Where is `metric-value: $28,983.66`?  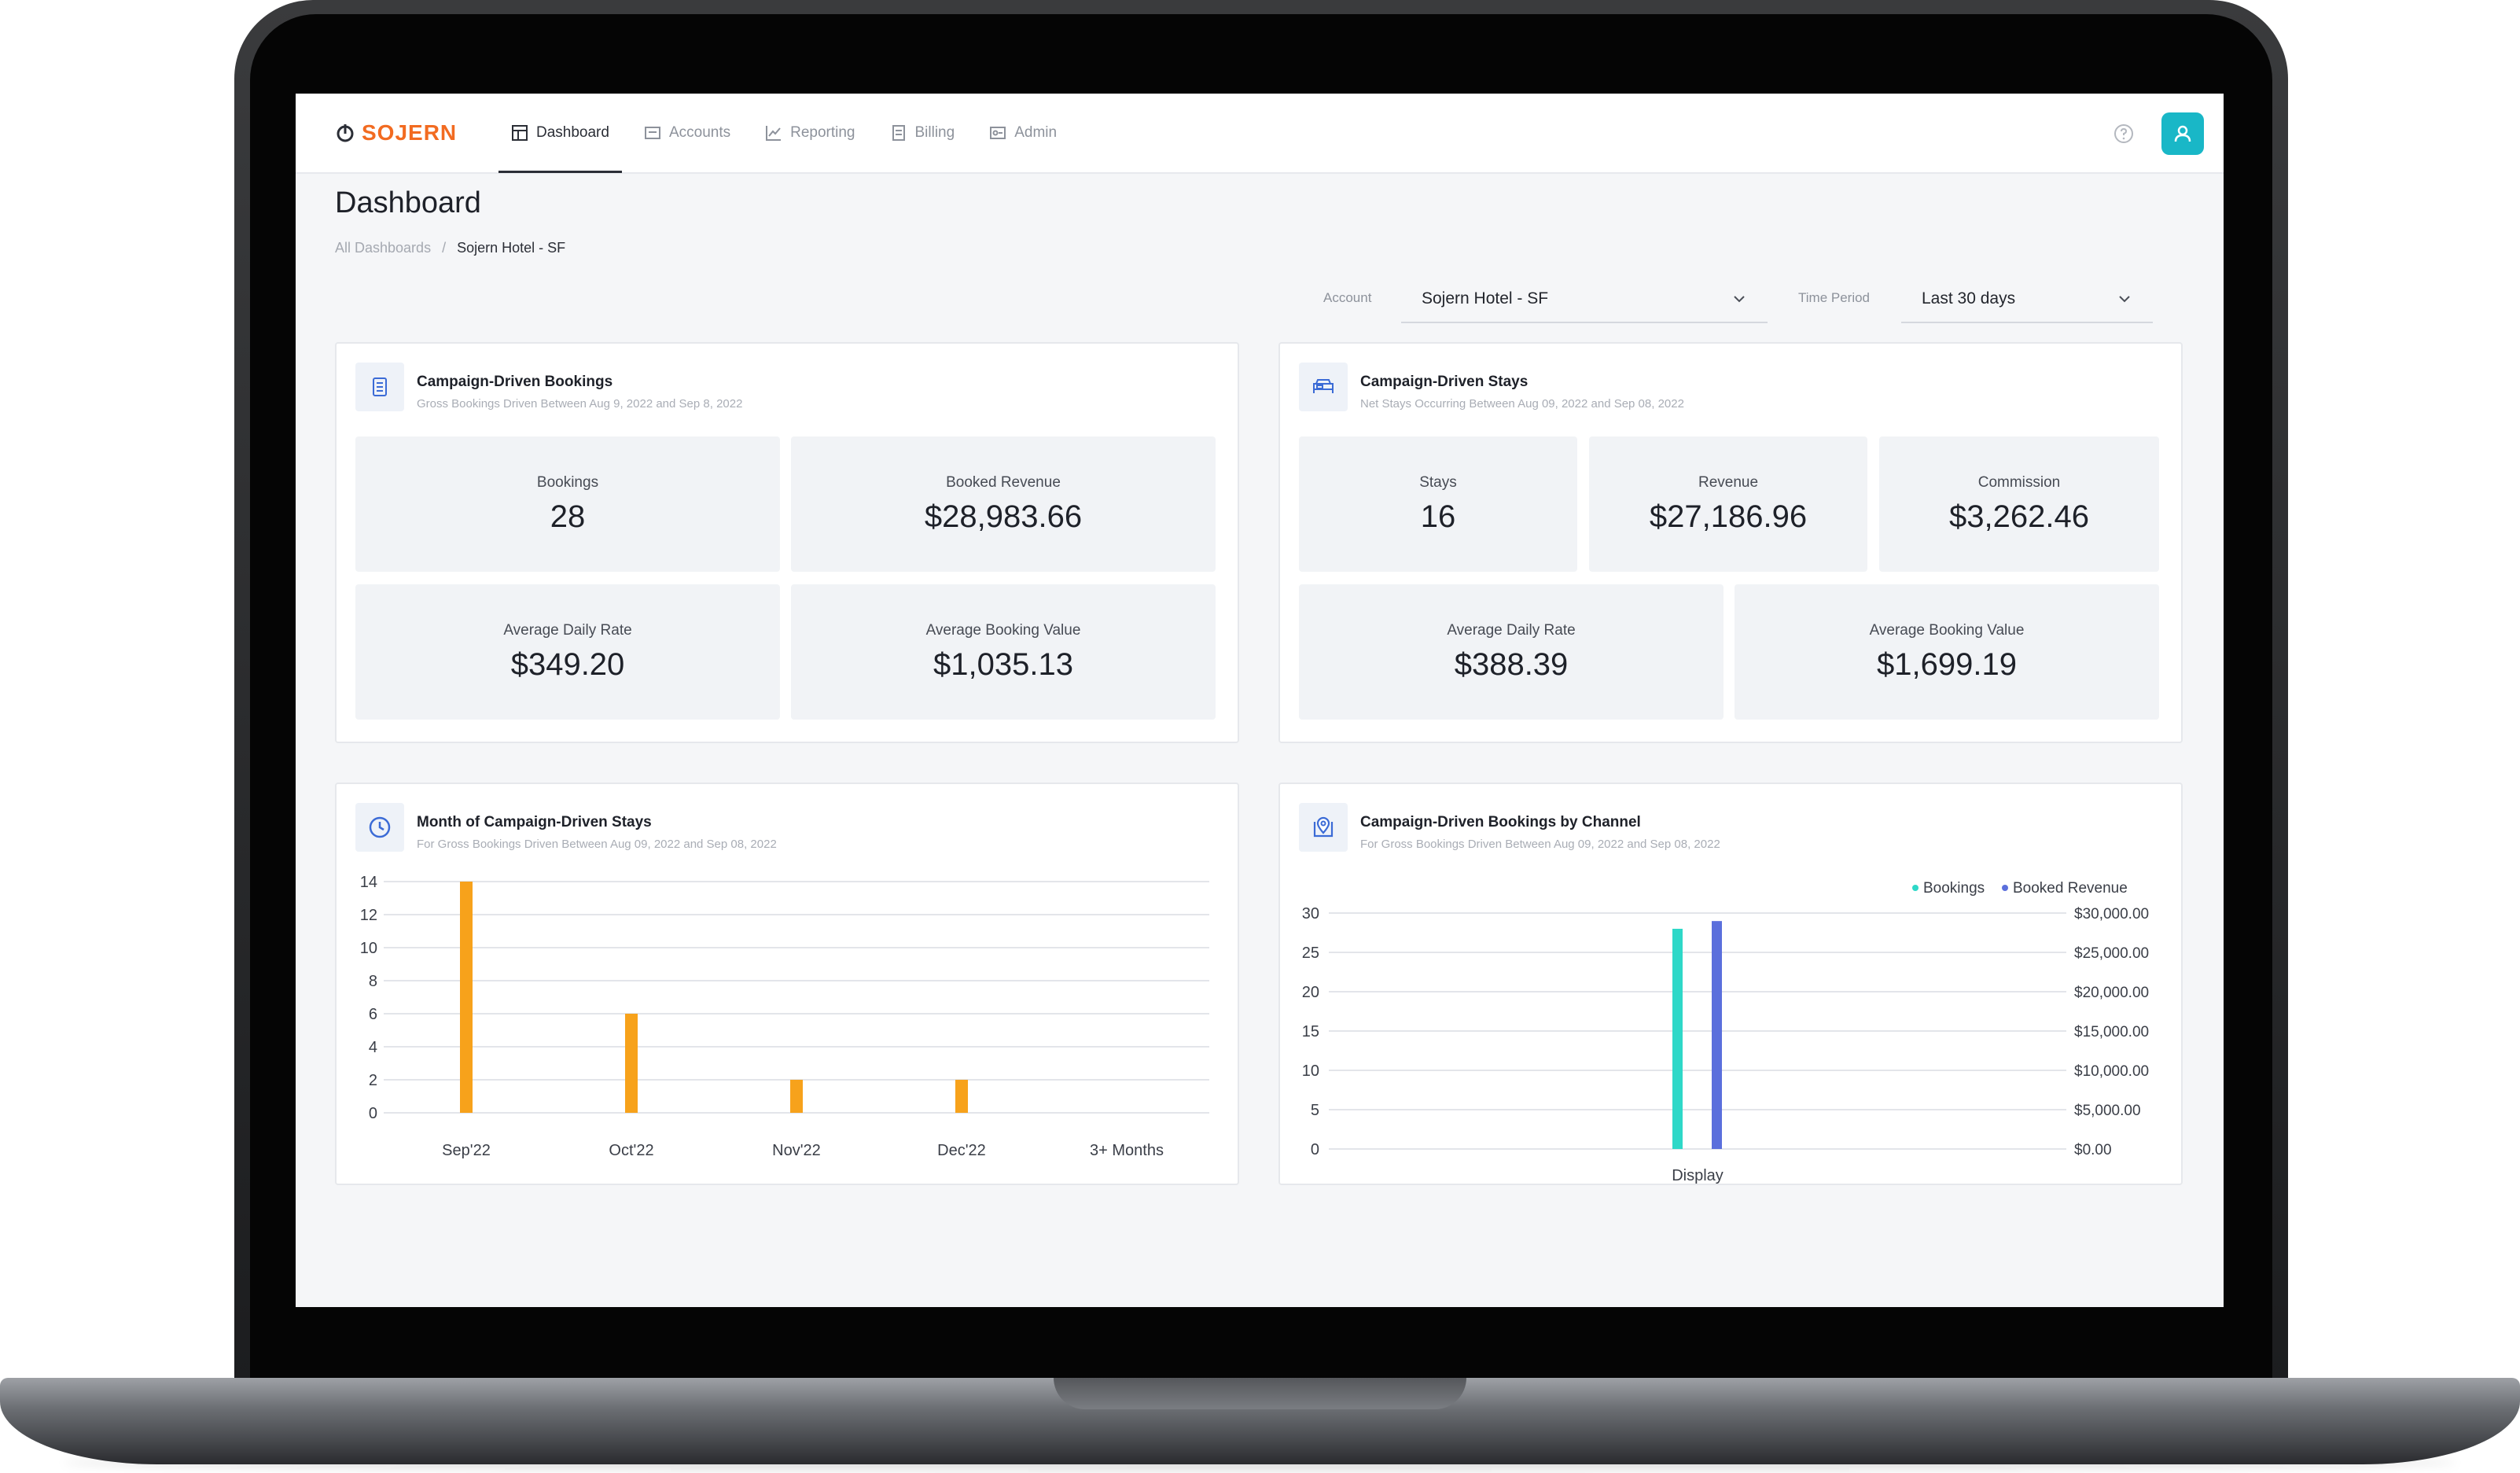 metric-value: $28,983.66 is located at coordinates (1003, 516).